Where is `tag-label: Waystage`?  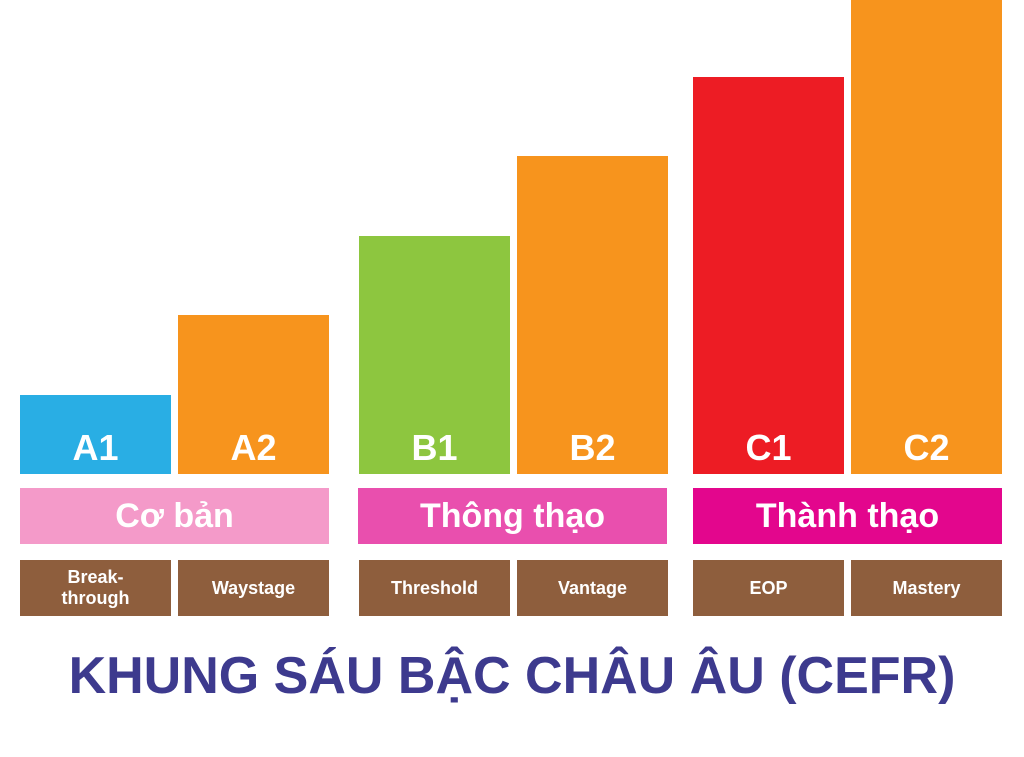
tag-label: Waystage is located at coordinates (253, 587).